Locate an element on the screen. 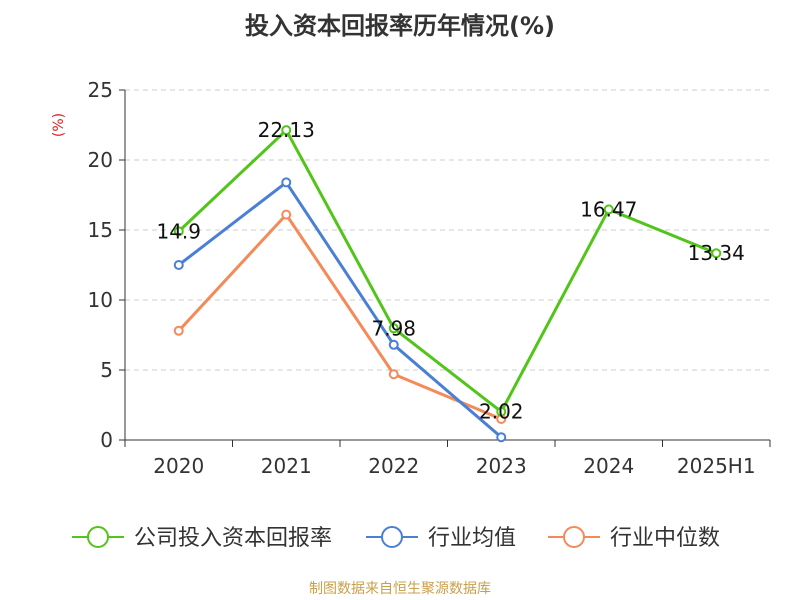 This screenshot has height=600, width=800. x-tick-label: 2021 is located at coordinates (286, 466).